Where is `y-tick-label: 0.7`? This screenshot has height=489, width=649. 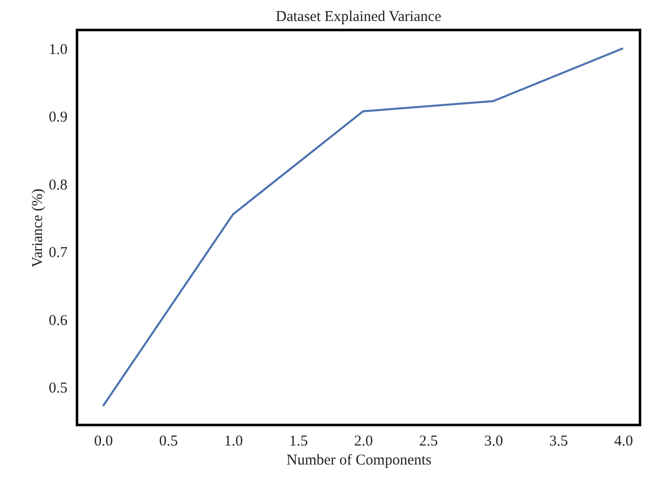 y-tick-label: 0.7 is located at coordinates (58, 253).